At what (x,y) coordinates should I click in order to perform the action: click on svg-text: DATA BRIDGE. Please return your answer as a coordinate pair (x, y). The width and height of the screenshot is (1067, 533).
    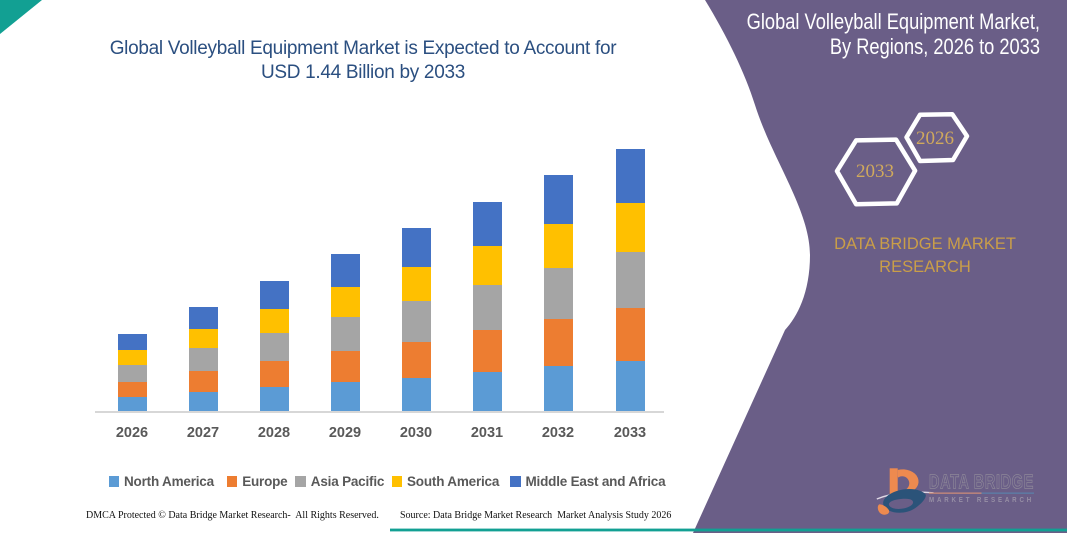
    Looking at the image, I should click on (981, 482).